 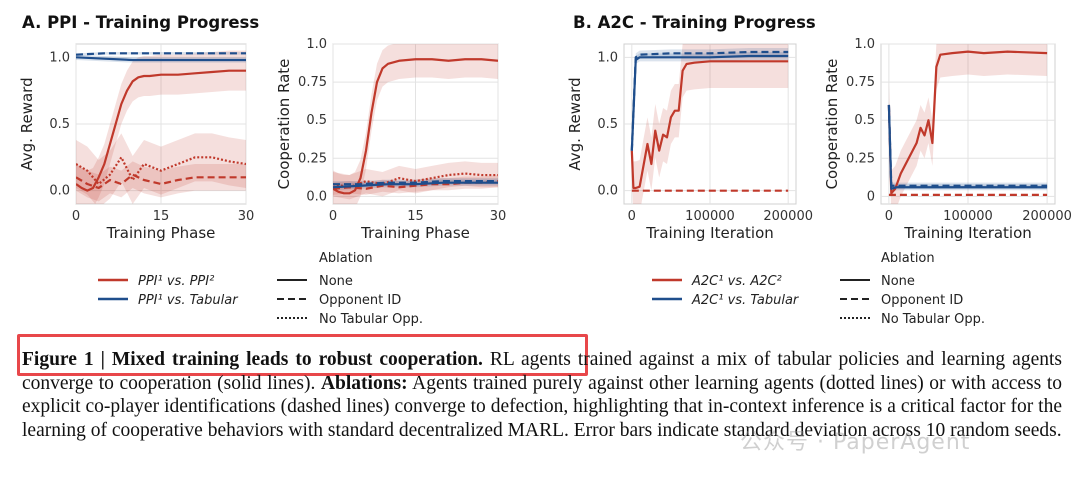 I want to click on legend-b-label-none: None, so click(x=898, y=281).